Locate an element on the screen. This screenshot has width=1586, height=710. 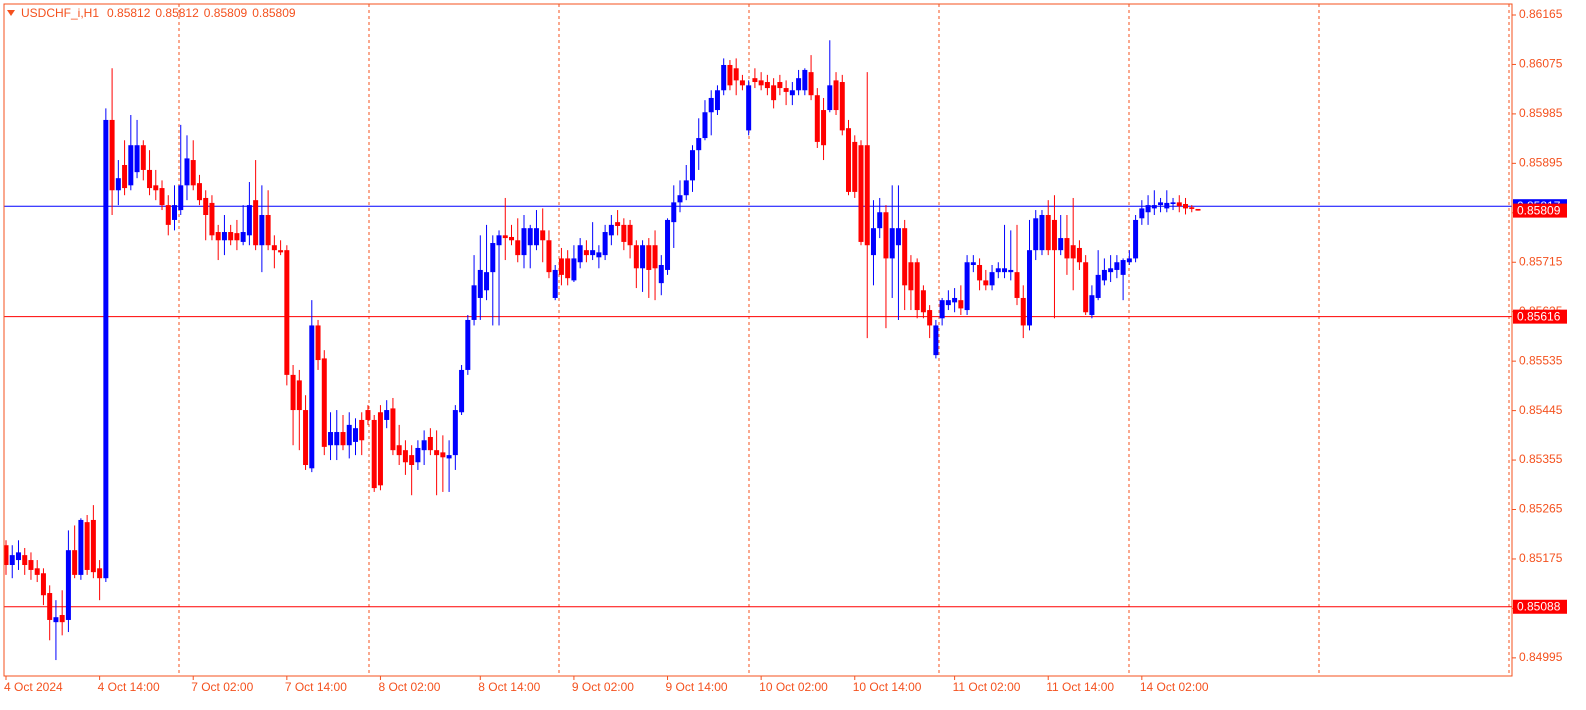
x-tick-label: 9 Oct 02:00 is located at coordinates (603, 687).